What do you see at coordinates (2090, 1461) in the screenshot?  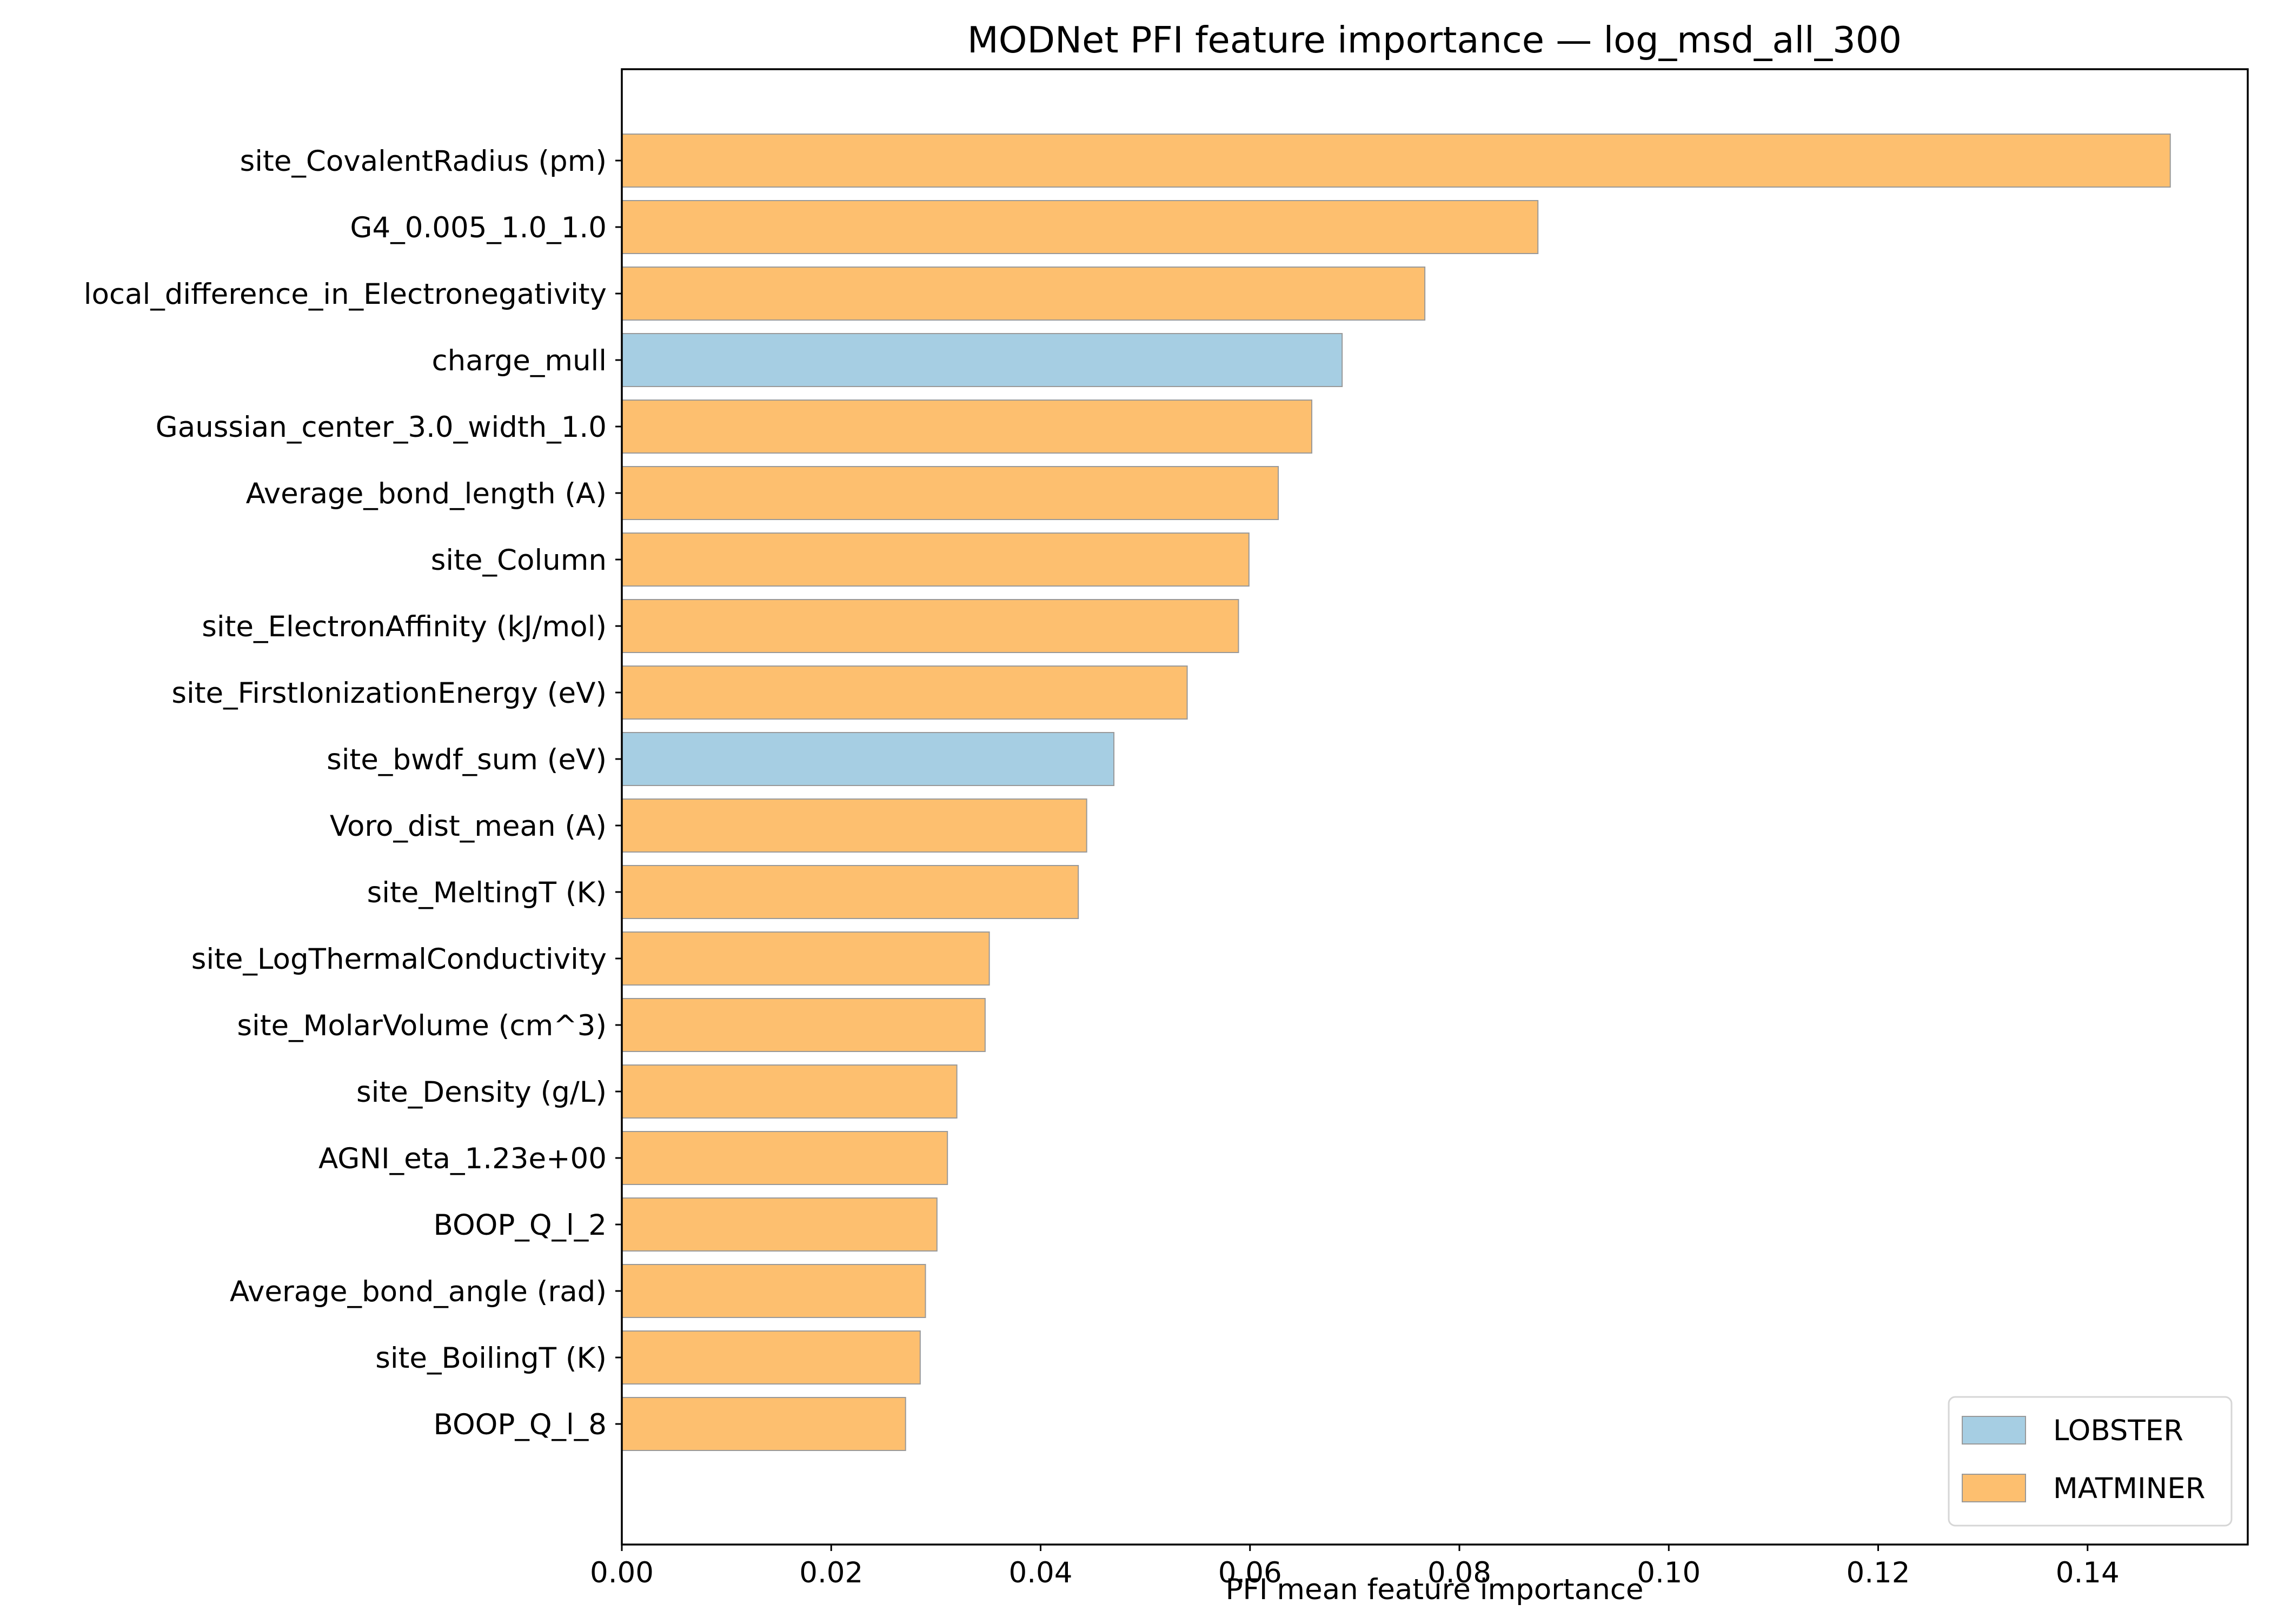 I see `legend: LOBSTER MATMINER` at bounding box center [2090, 1461].